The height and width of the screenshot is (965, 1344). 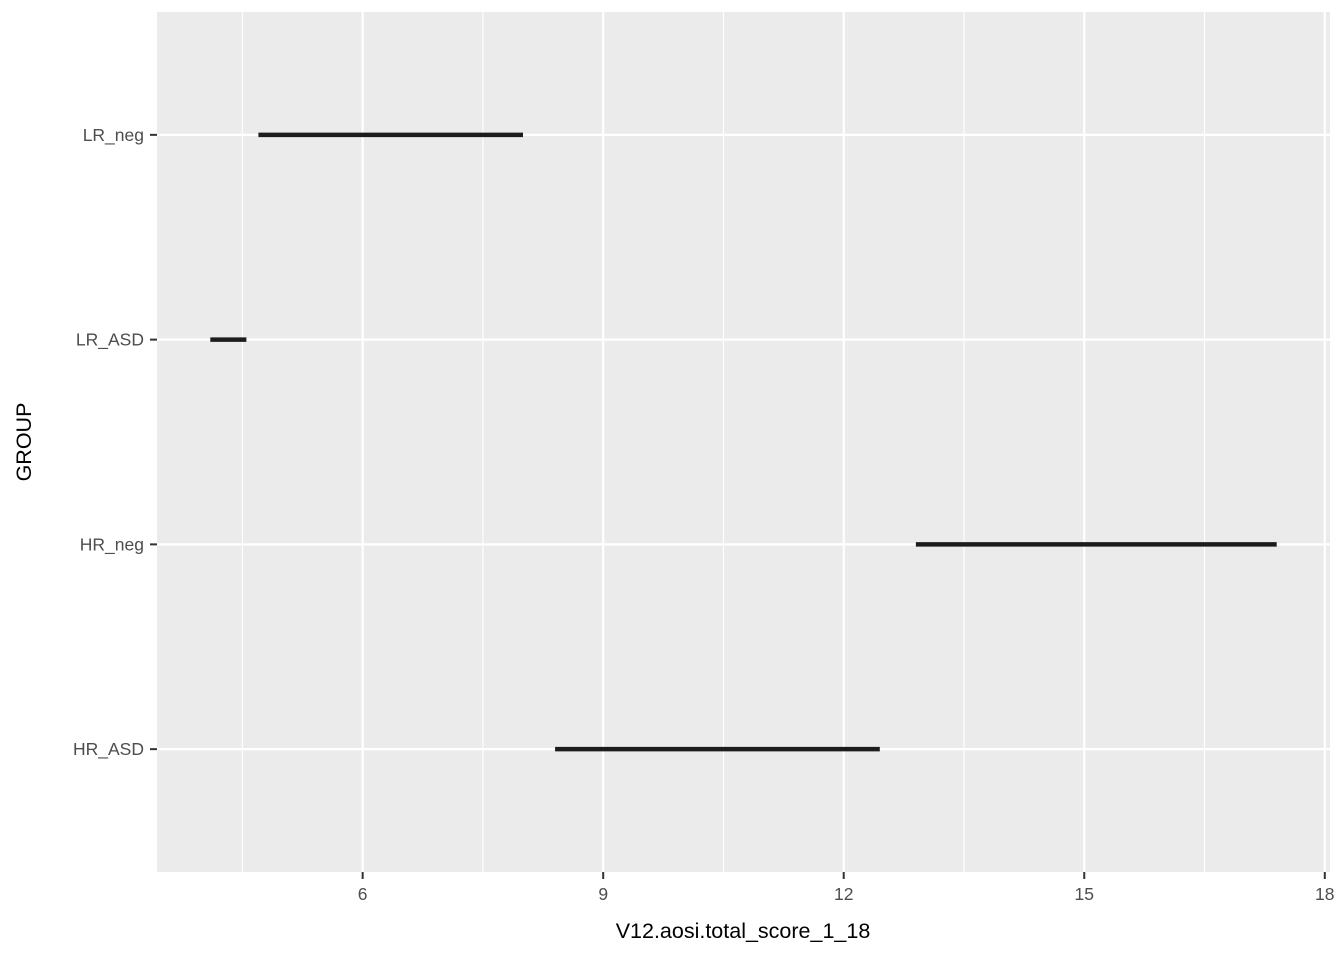 What do you see at coordinates (363, 894) in the screenshot?
I see `x-tick-label: 6` at bounding box center [363, 894].